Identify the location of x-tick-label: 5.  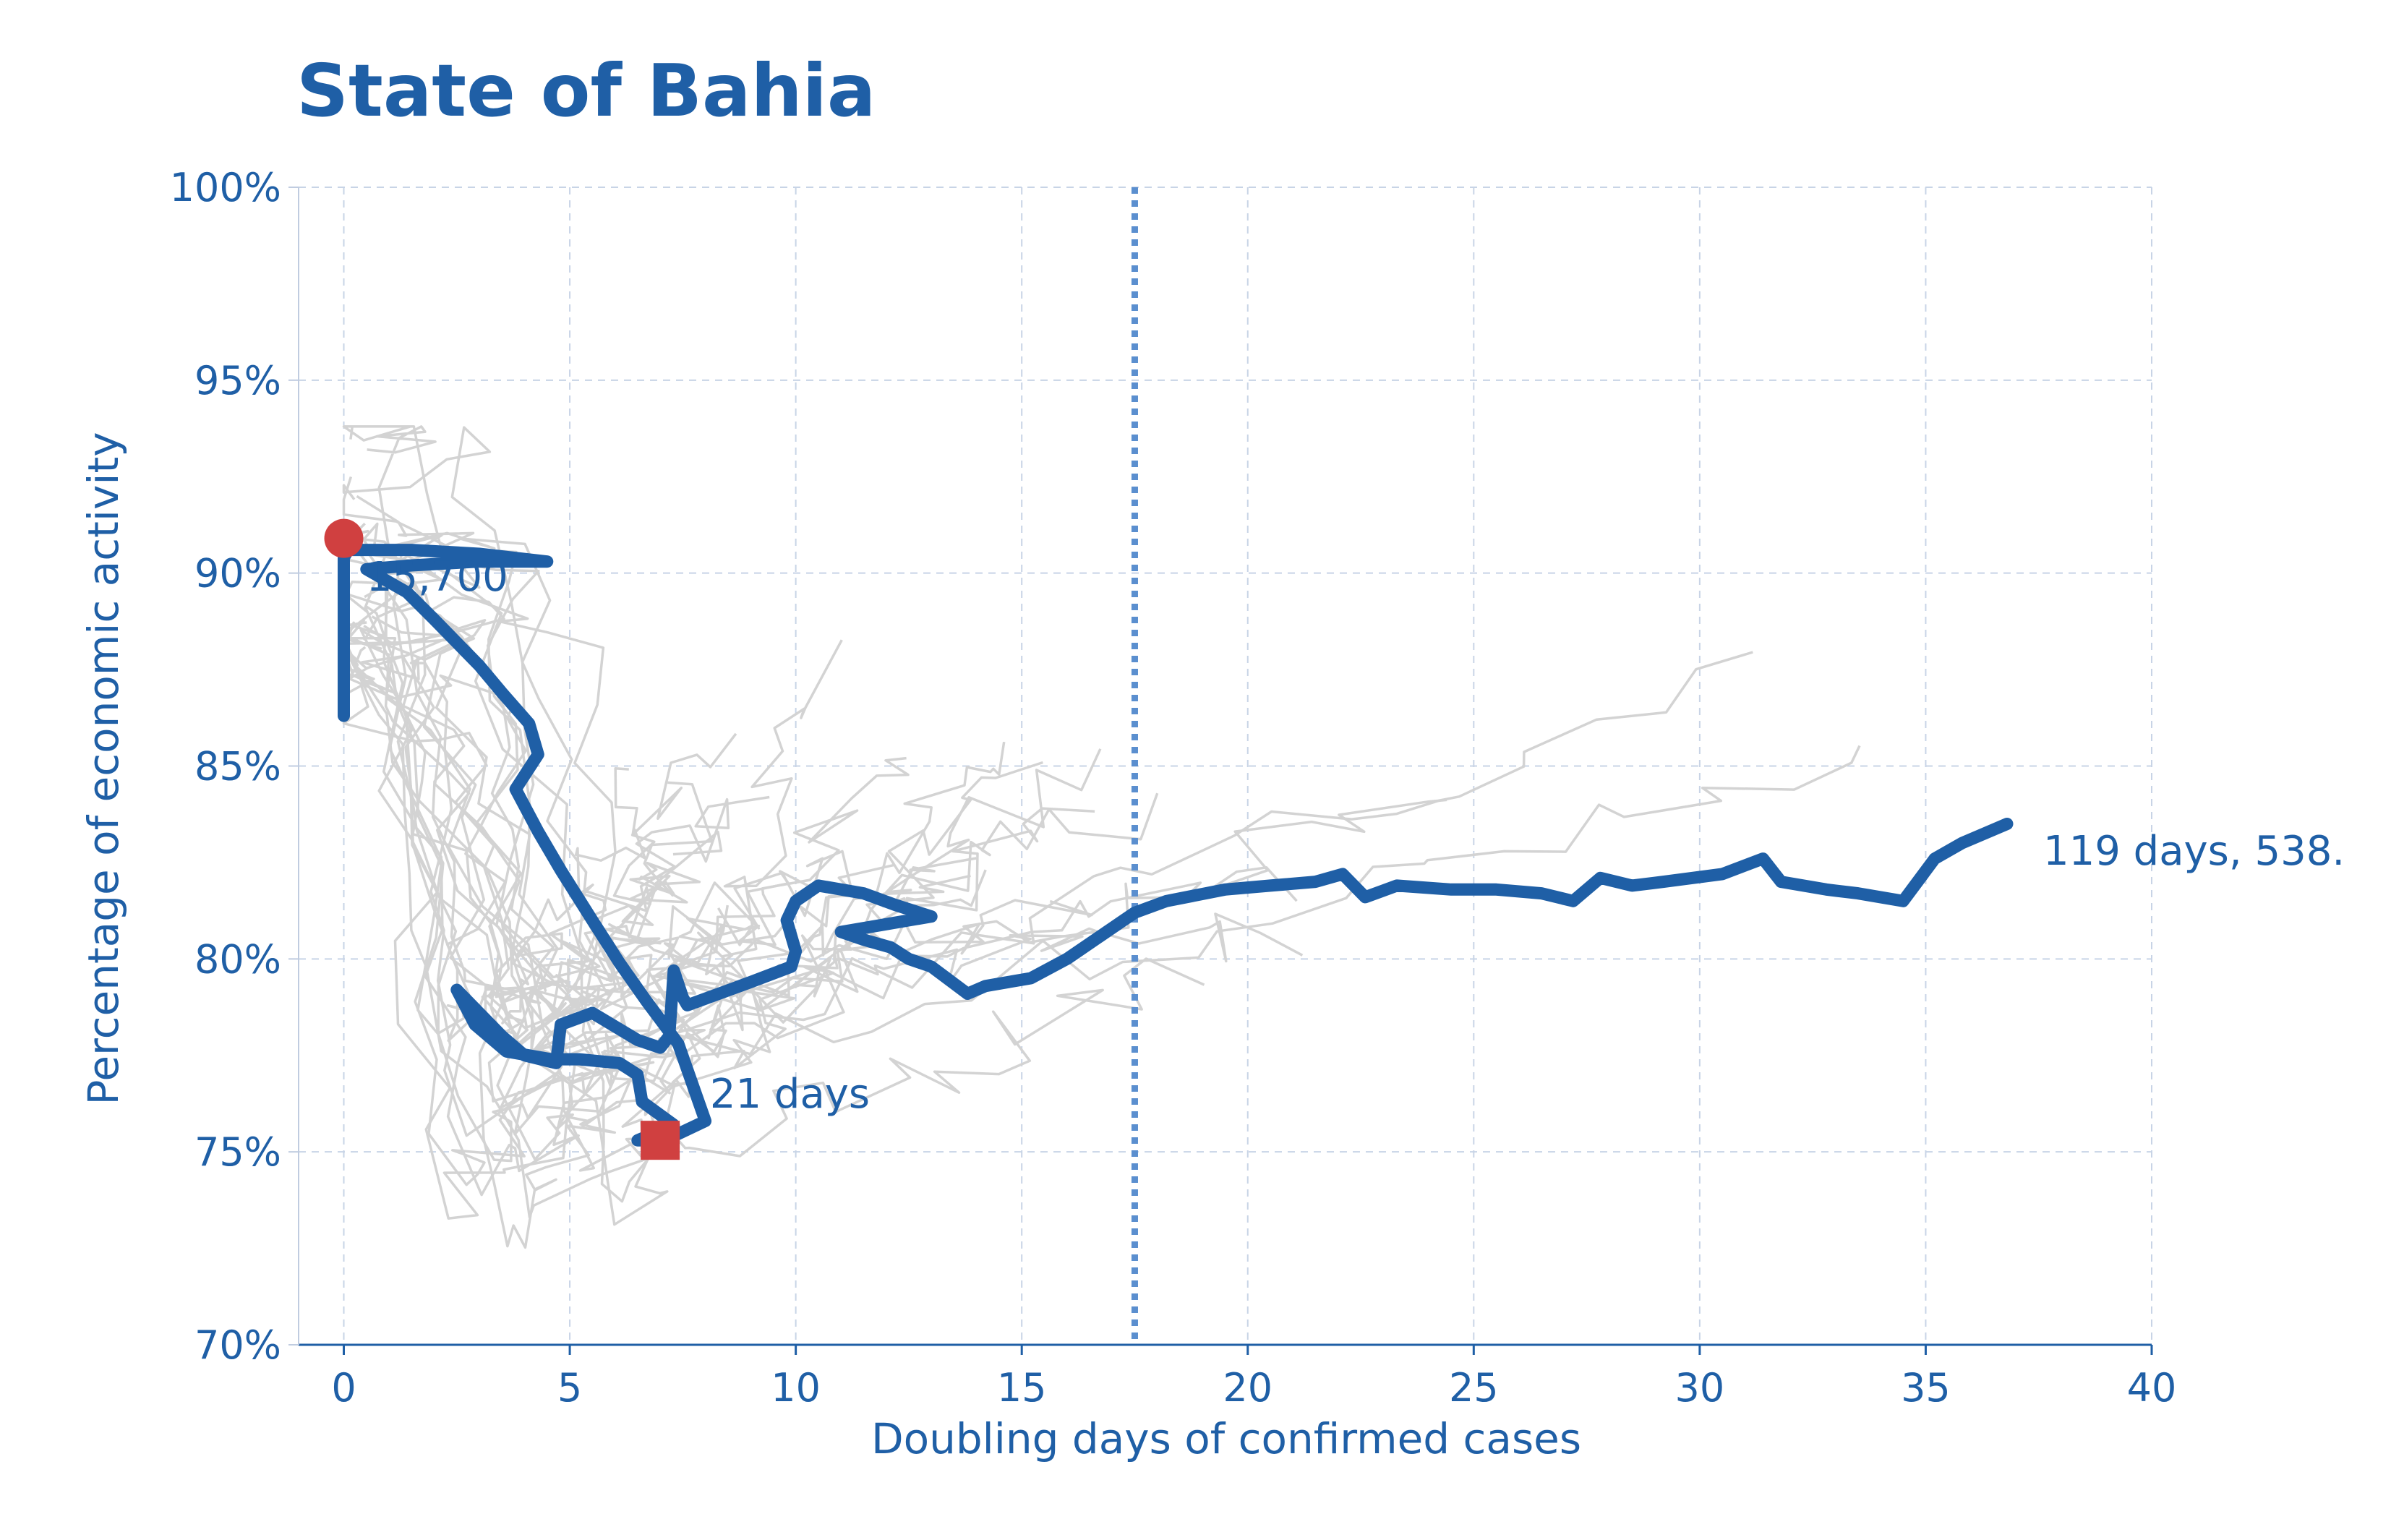
(569, 1388).